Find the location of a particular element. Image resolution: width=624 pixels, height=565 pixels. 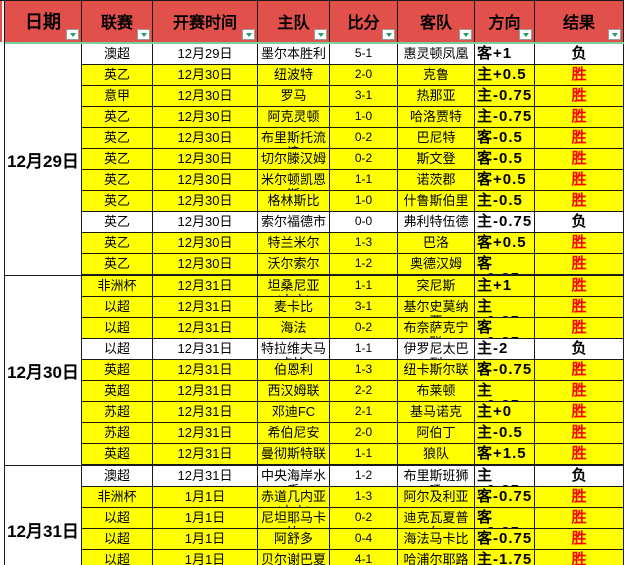

cell-away-team: 海法马卡比 is located at coordinates (436, 539).